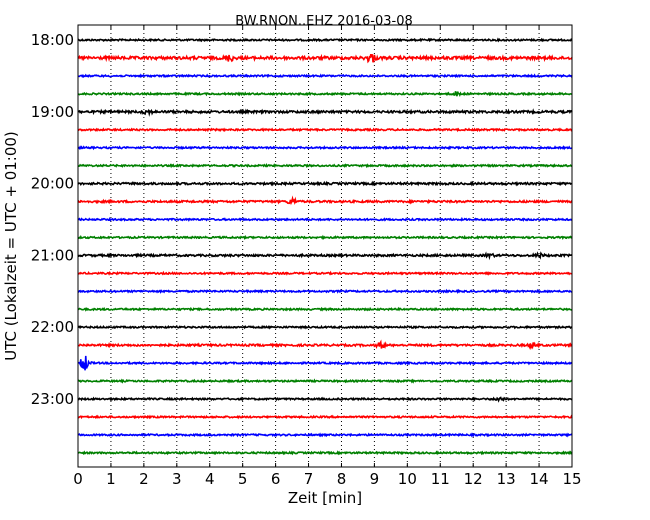 The width and height of the screenshot is (650, 520). What do you see at coordinates (210, 479) in the screenshot?
I see `x-tick-label: 4` at bounding box center [210, 479].